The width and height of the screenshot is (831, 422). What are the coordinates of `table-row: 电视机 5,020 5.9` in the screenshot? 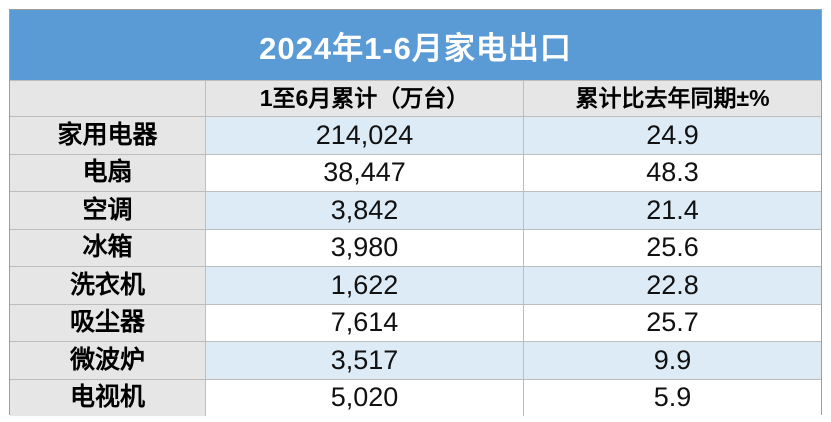 It's located at (415, 397).